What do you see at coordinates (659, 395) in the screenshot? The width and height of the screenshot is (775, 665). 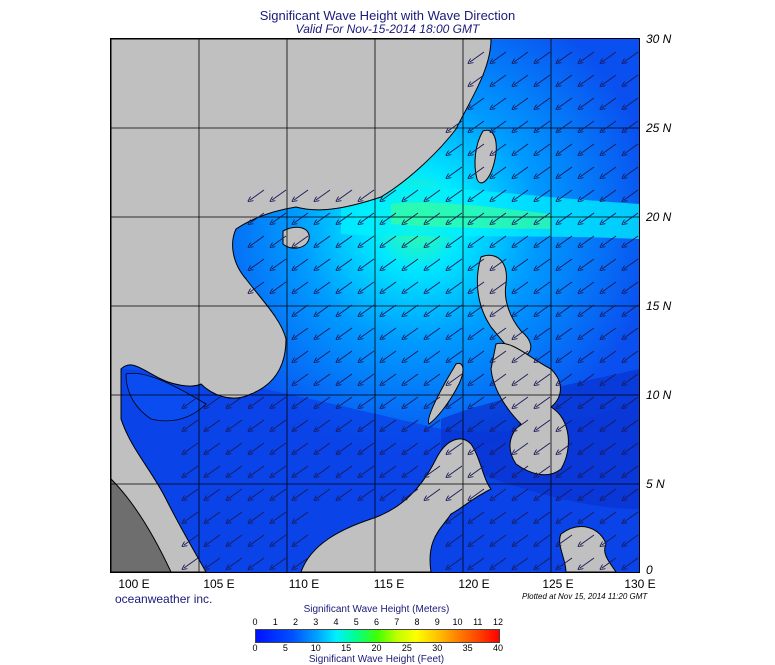 I see `lat-label-10: 10 N` at bounding box center [659, 395].